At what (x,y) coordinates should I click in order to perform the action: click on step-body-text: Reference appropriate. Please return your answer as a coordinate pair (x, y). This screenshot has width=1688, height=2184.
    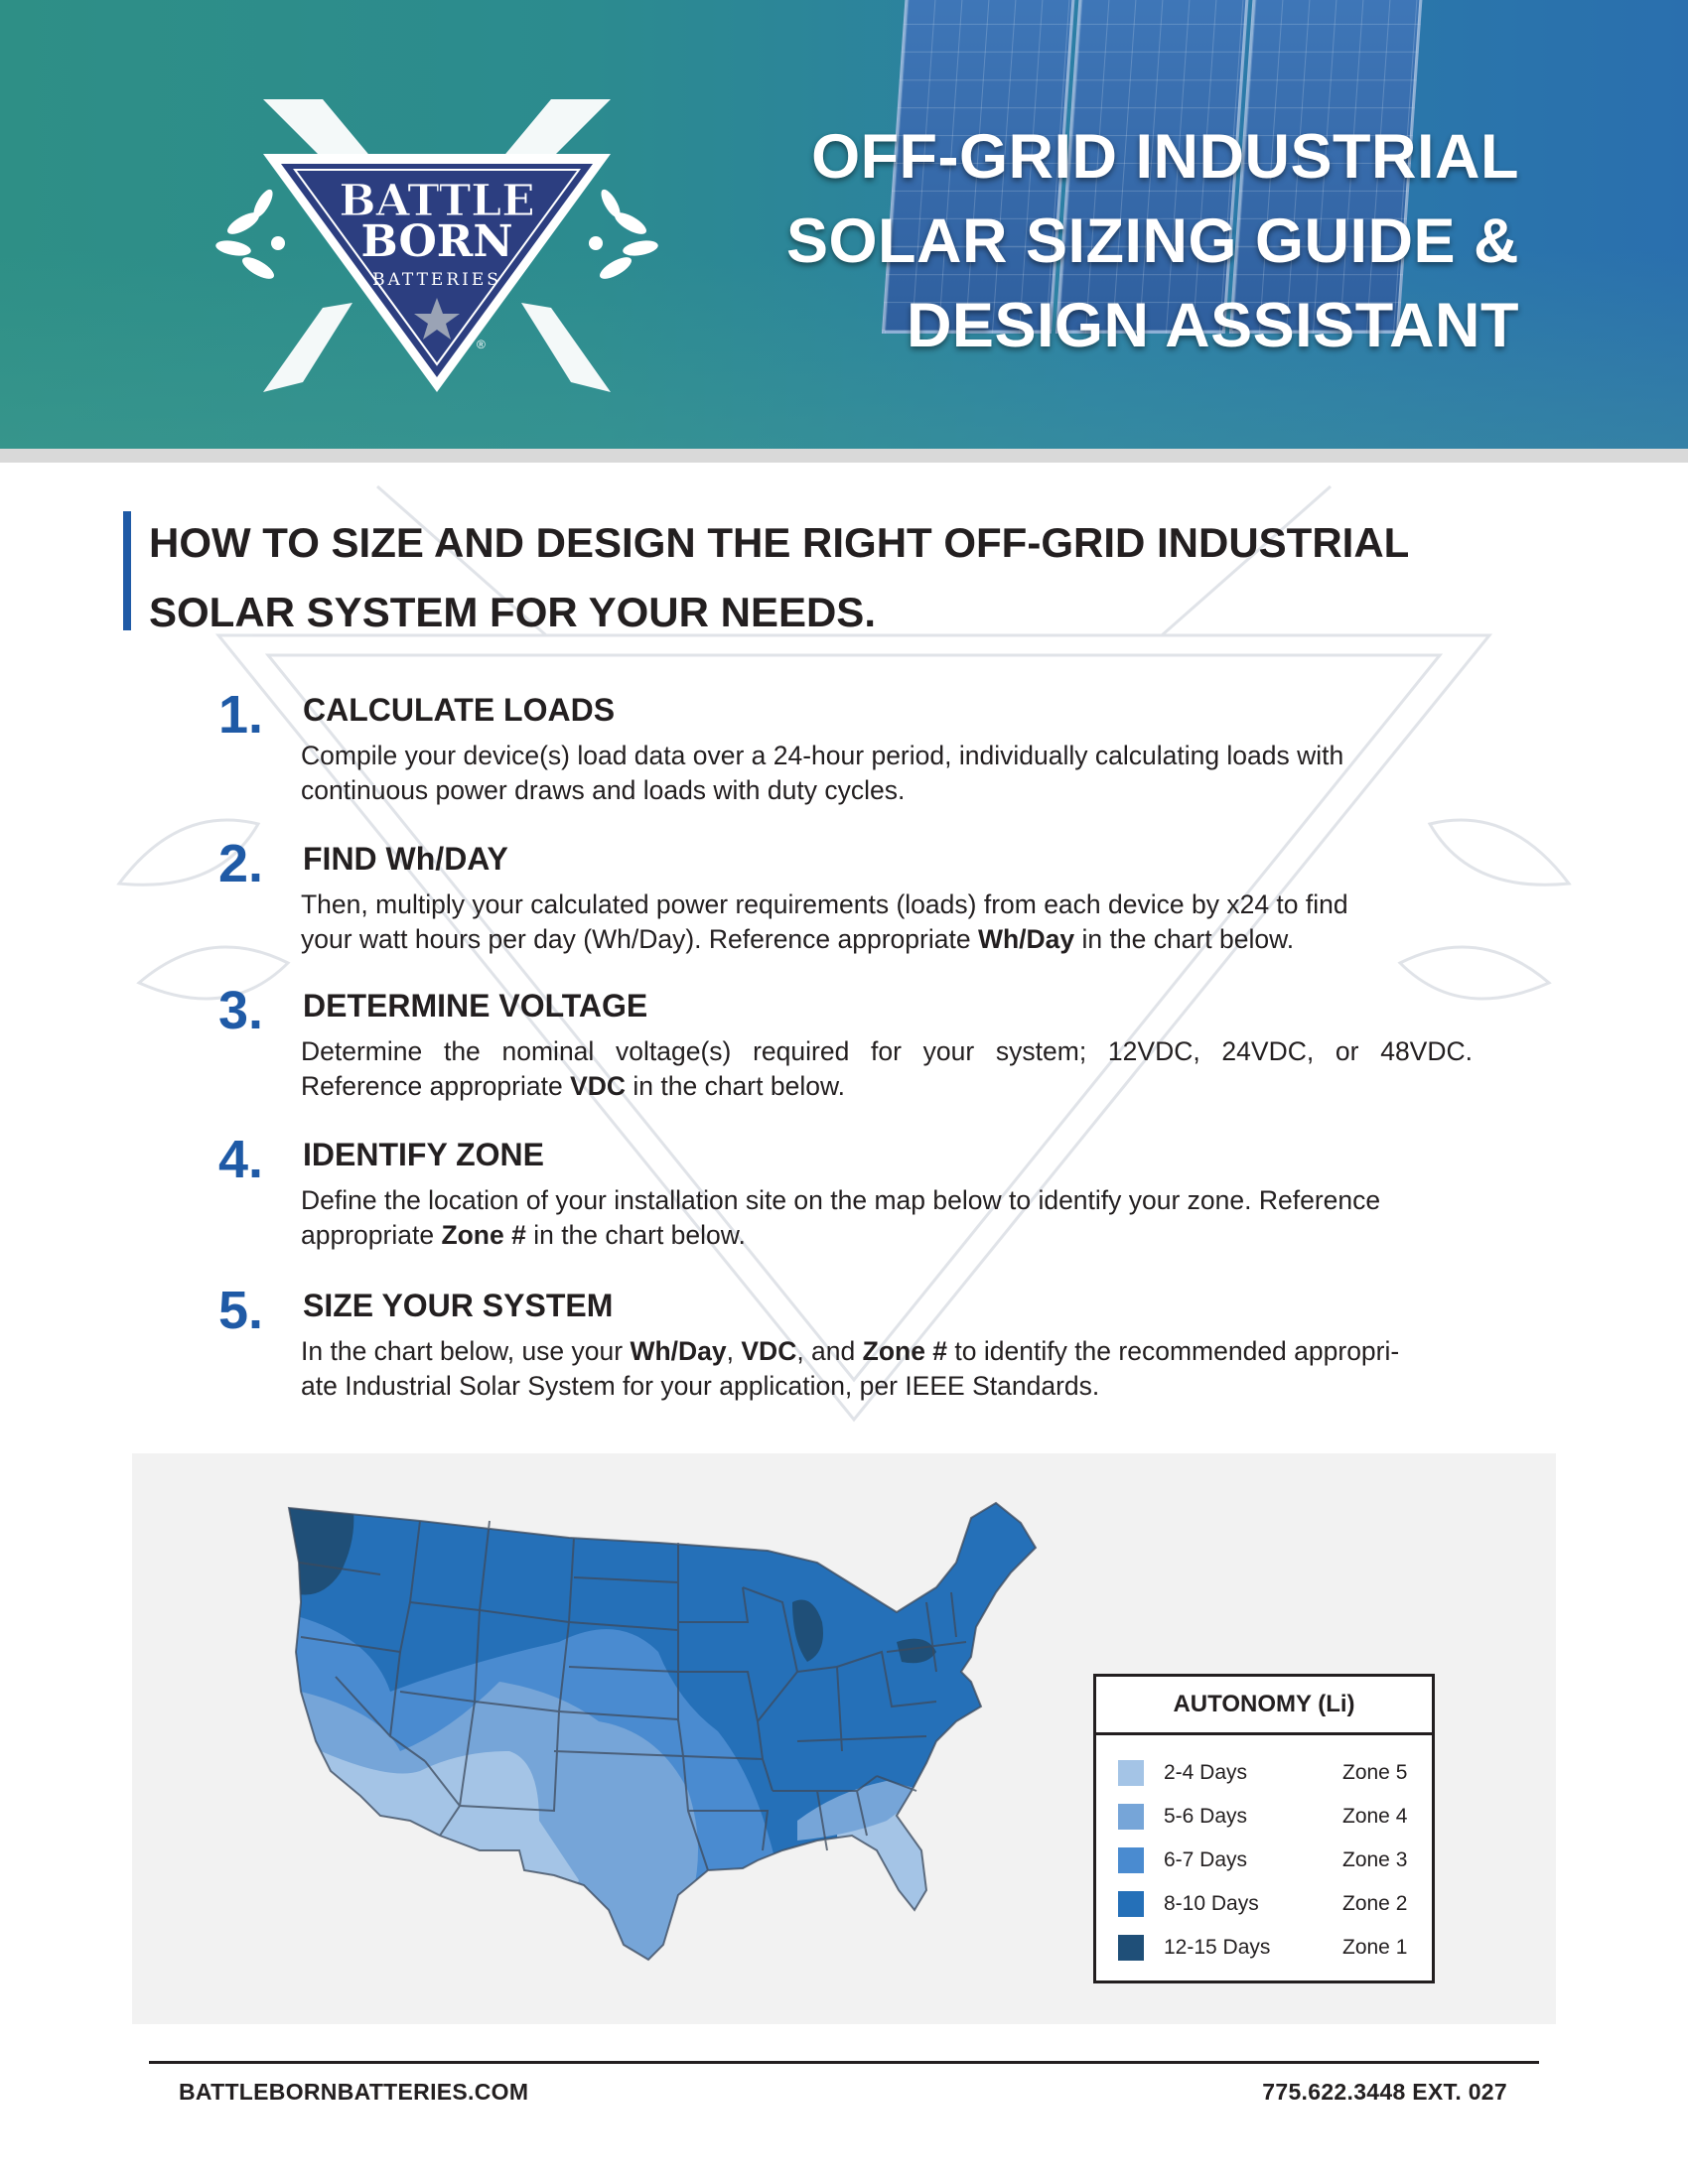
    Looking at the image, I should click on (436, 1086).